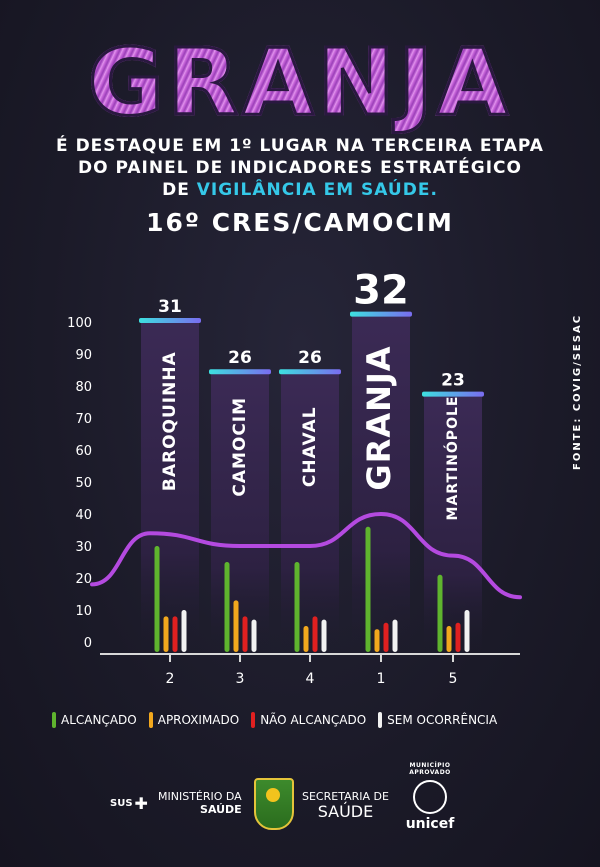  What do you see at coordinates (83, 451) in the screenshot?
I see `y-tick-label: 60` at bounding box center [83, 451].